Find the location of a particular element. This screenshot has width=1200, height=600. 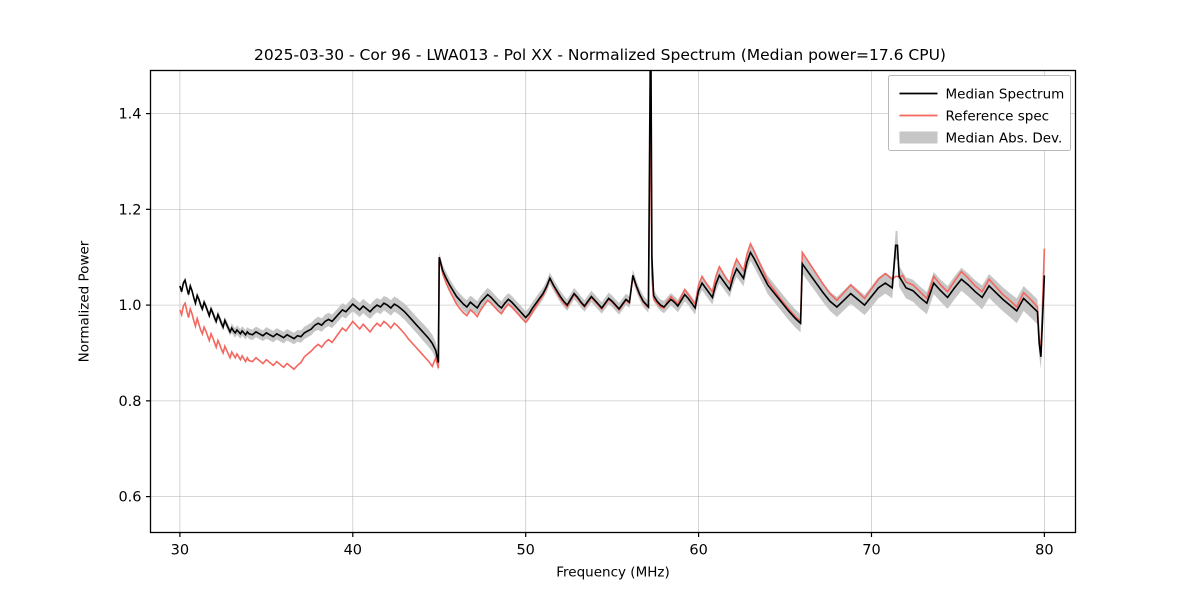

legend-swatch-band is located at coordinates (918, 137).